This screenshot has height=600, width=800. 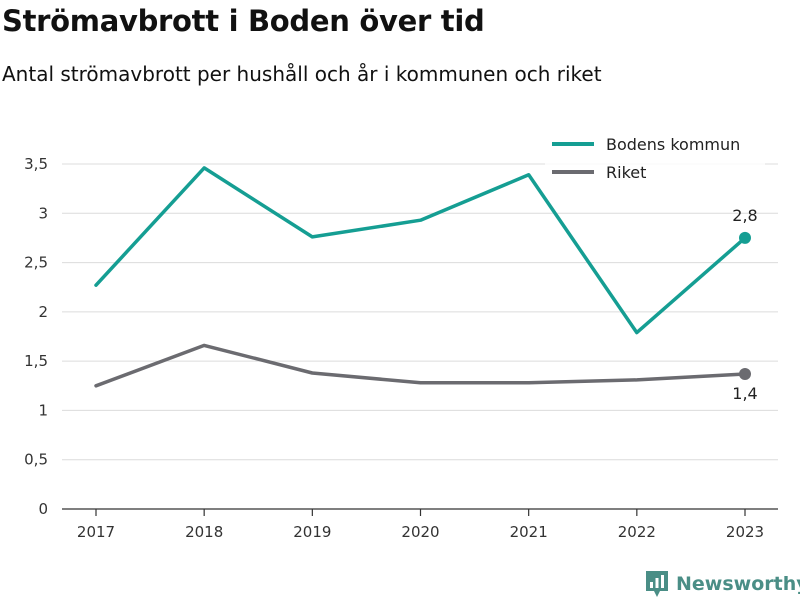 I want to click on y-tick-label: 2,5, so click(x=36, y=263).